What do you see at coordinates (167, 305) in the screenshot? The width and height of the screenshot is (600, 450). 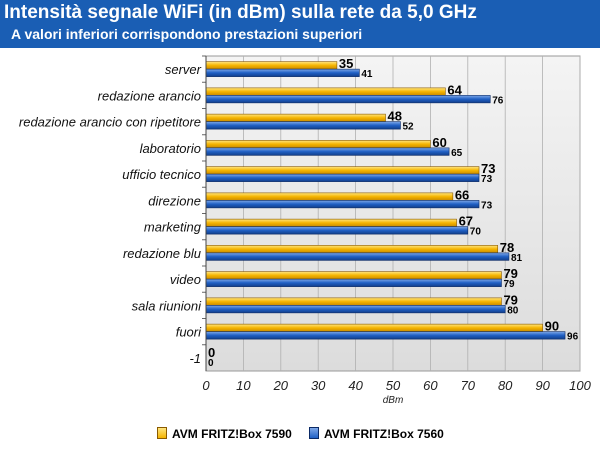 I see `category-label: sala riunioni` at bounding box center [167, 305].